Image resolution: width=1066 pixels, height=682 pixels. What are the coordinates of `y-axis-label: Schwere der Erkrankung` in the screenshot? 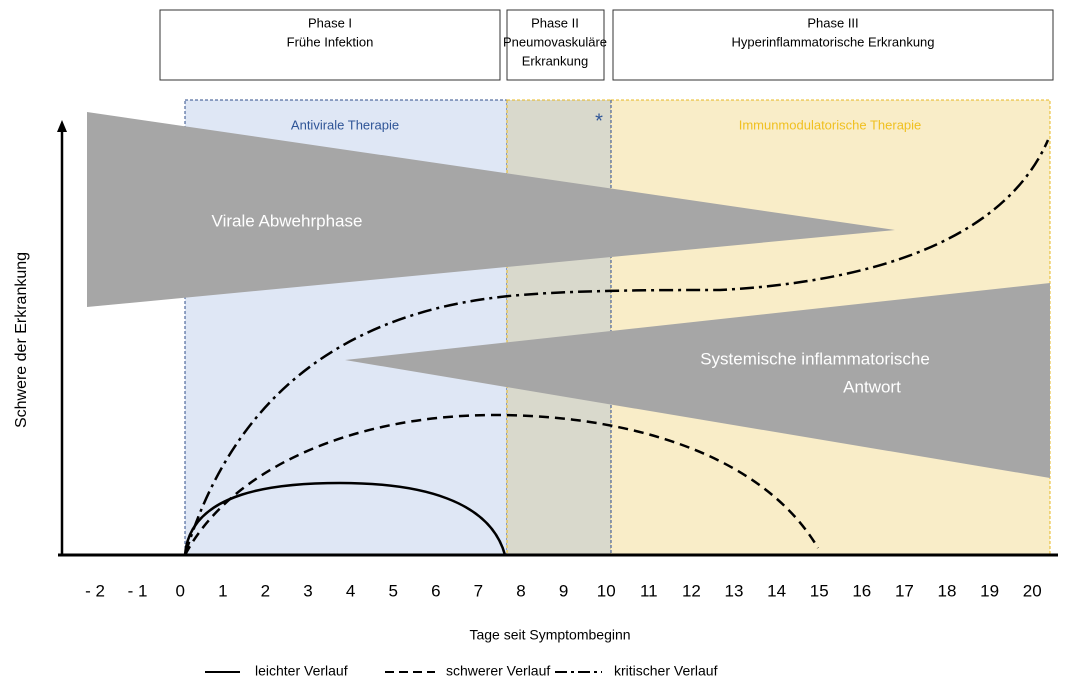 It's located at (21, 340).